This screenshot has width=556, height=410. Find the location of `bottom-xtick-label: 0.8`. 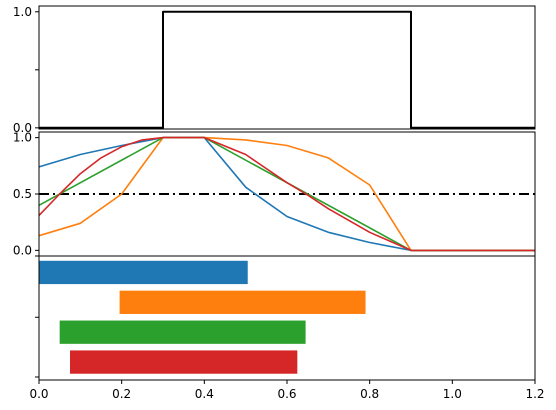

bottom-xtick-label: 0.8 is located at coordinates (369, 394).